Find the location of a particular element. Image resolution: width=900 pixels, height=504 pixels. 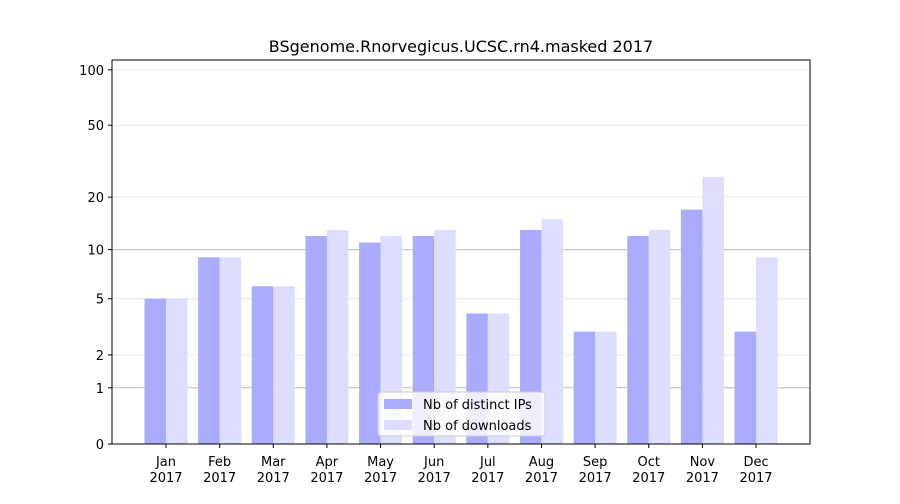

legend-label: Nb of distinct IPs is located at coordinates (477, 405).